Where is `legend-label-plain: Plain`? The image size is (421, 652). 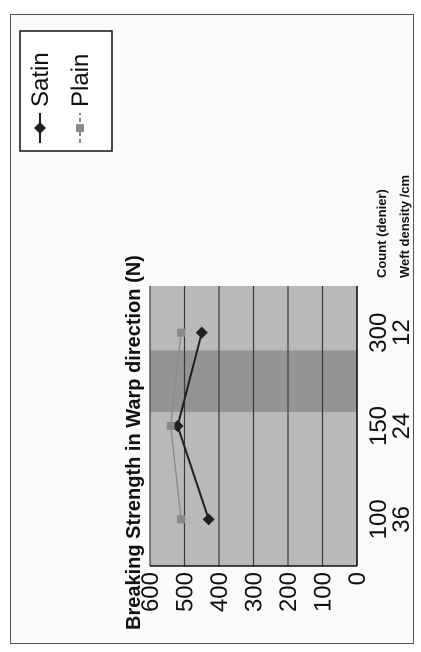 legend-label-plain: Plain is located at coordinates (80, 80).